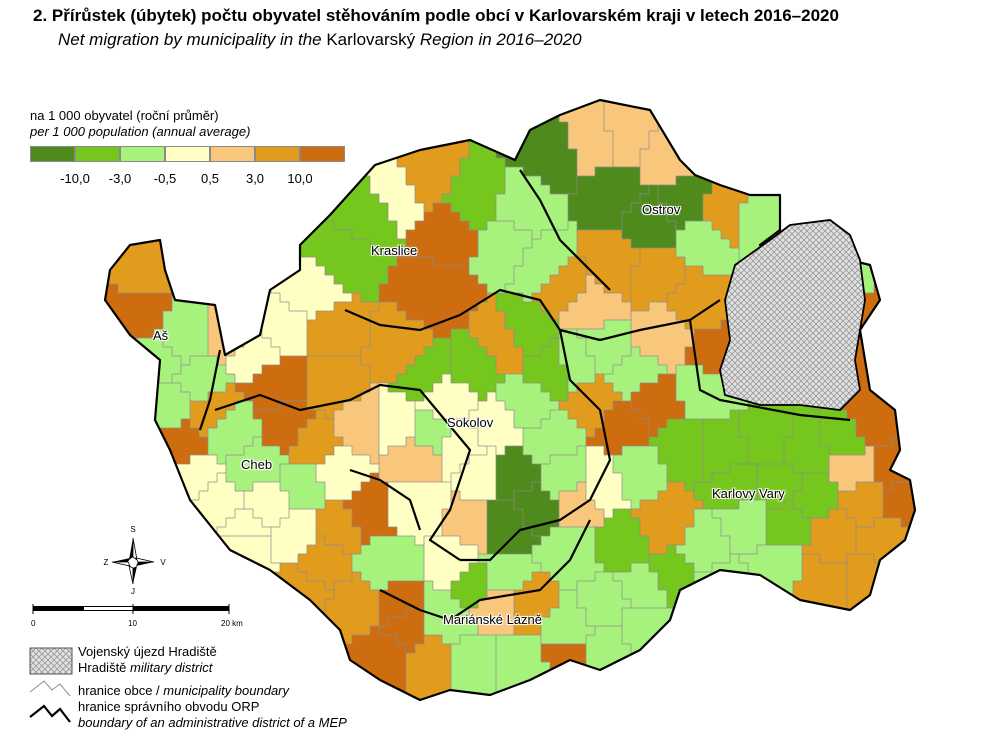 This screenshot has width=1005, height=744. Describe the element at coordinates (226, 690) in the screenshot. I see `municipality-boundary-en: municipality boundary` at that location.